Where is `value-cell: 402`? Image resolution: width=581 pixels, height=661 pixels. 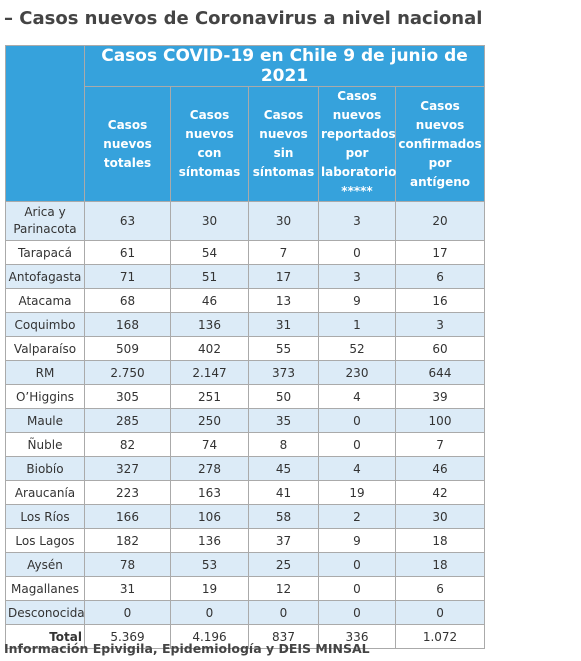
value-cell: 402 is located at coordinates (209, 348).